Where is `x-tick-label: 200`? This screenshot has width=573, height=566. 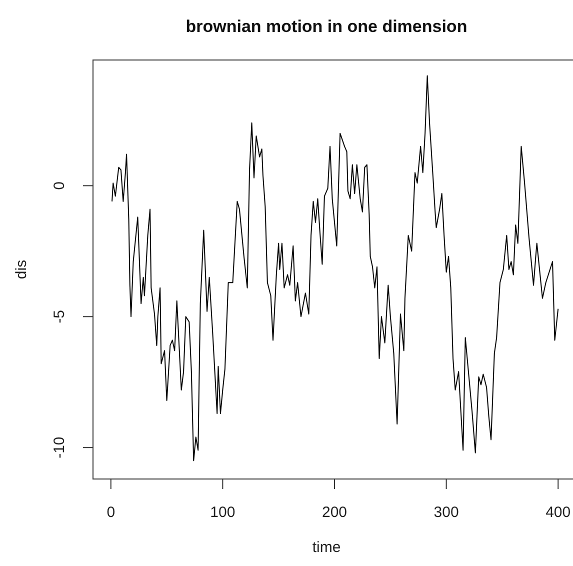
x-tick-label: 200 is located at coordinates (335, 512).